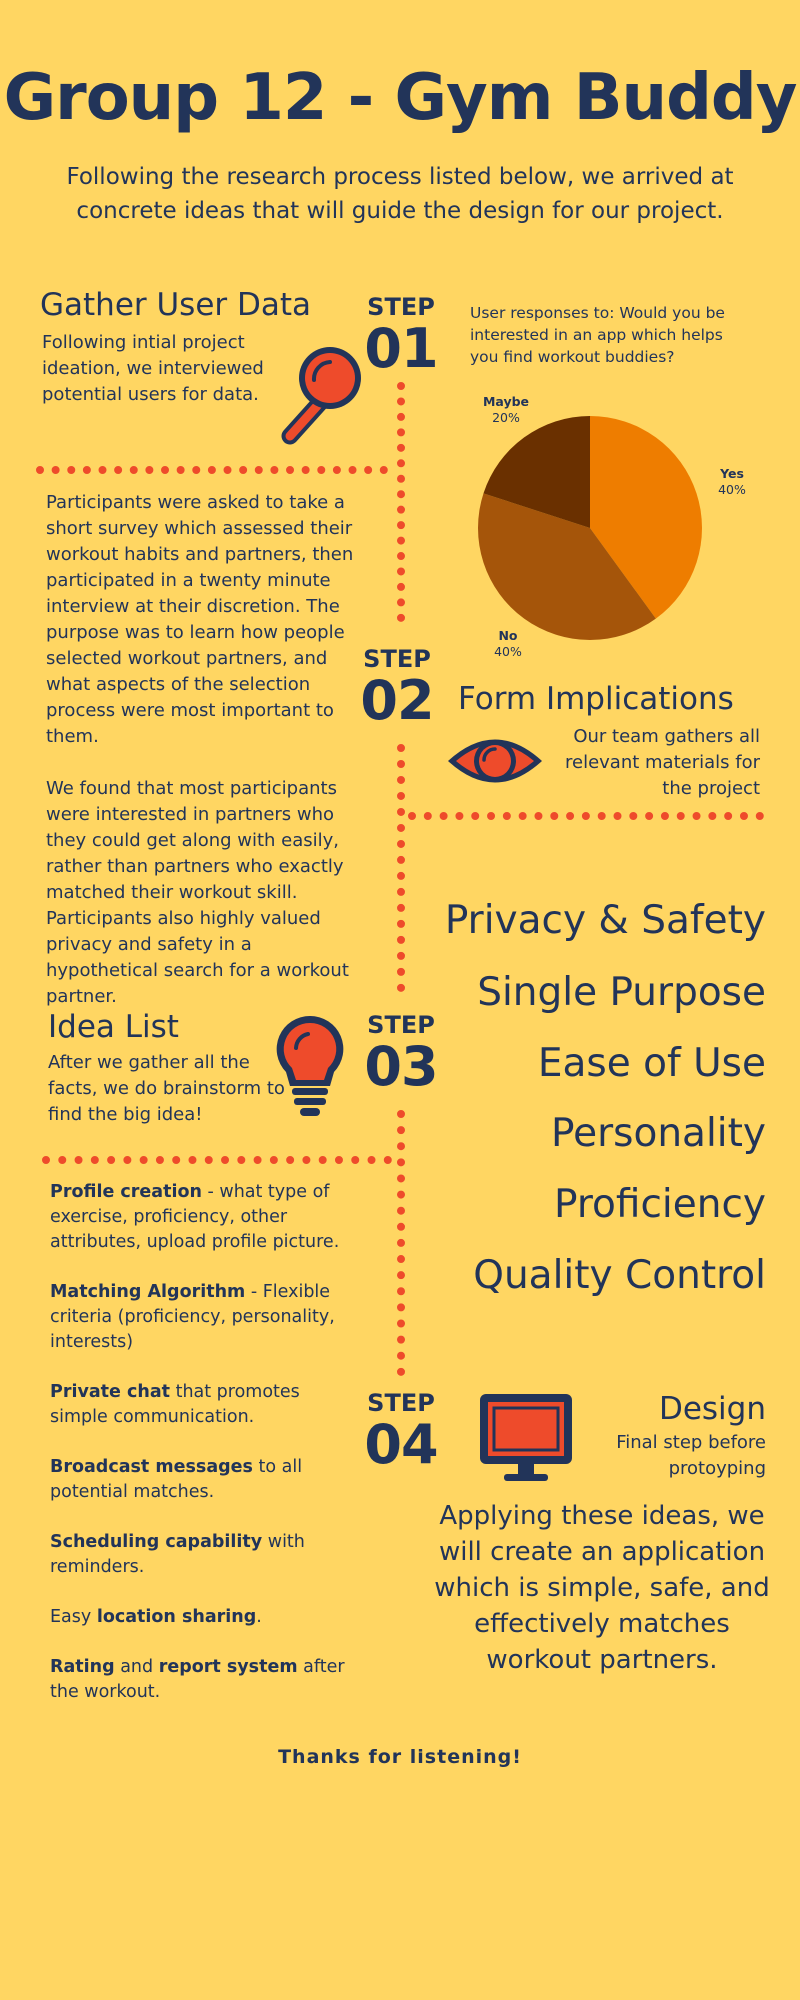 The image size is (800, 2000). I want to click on pie-label-maybe: Maybe 20%, so click(506, 410).